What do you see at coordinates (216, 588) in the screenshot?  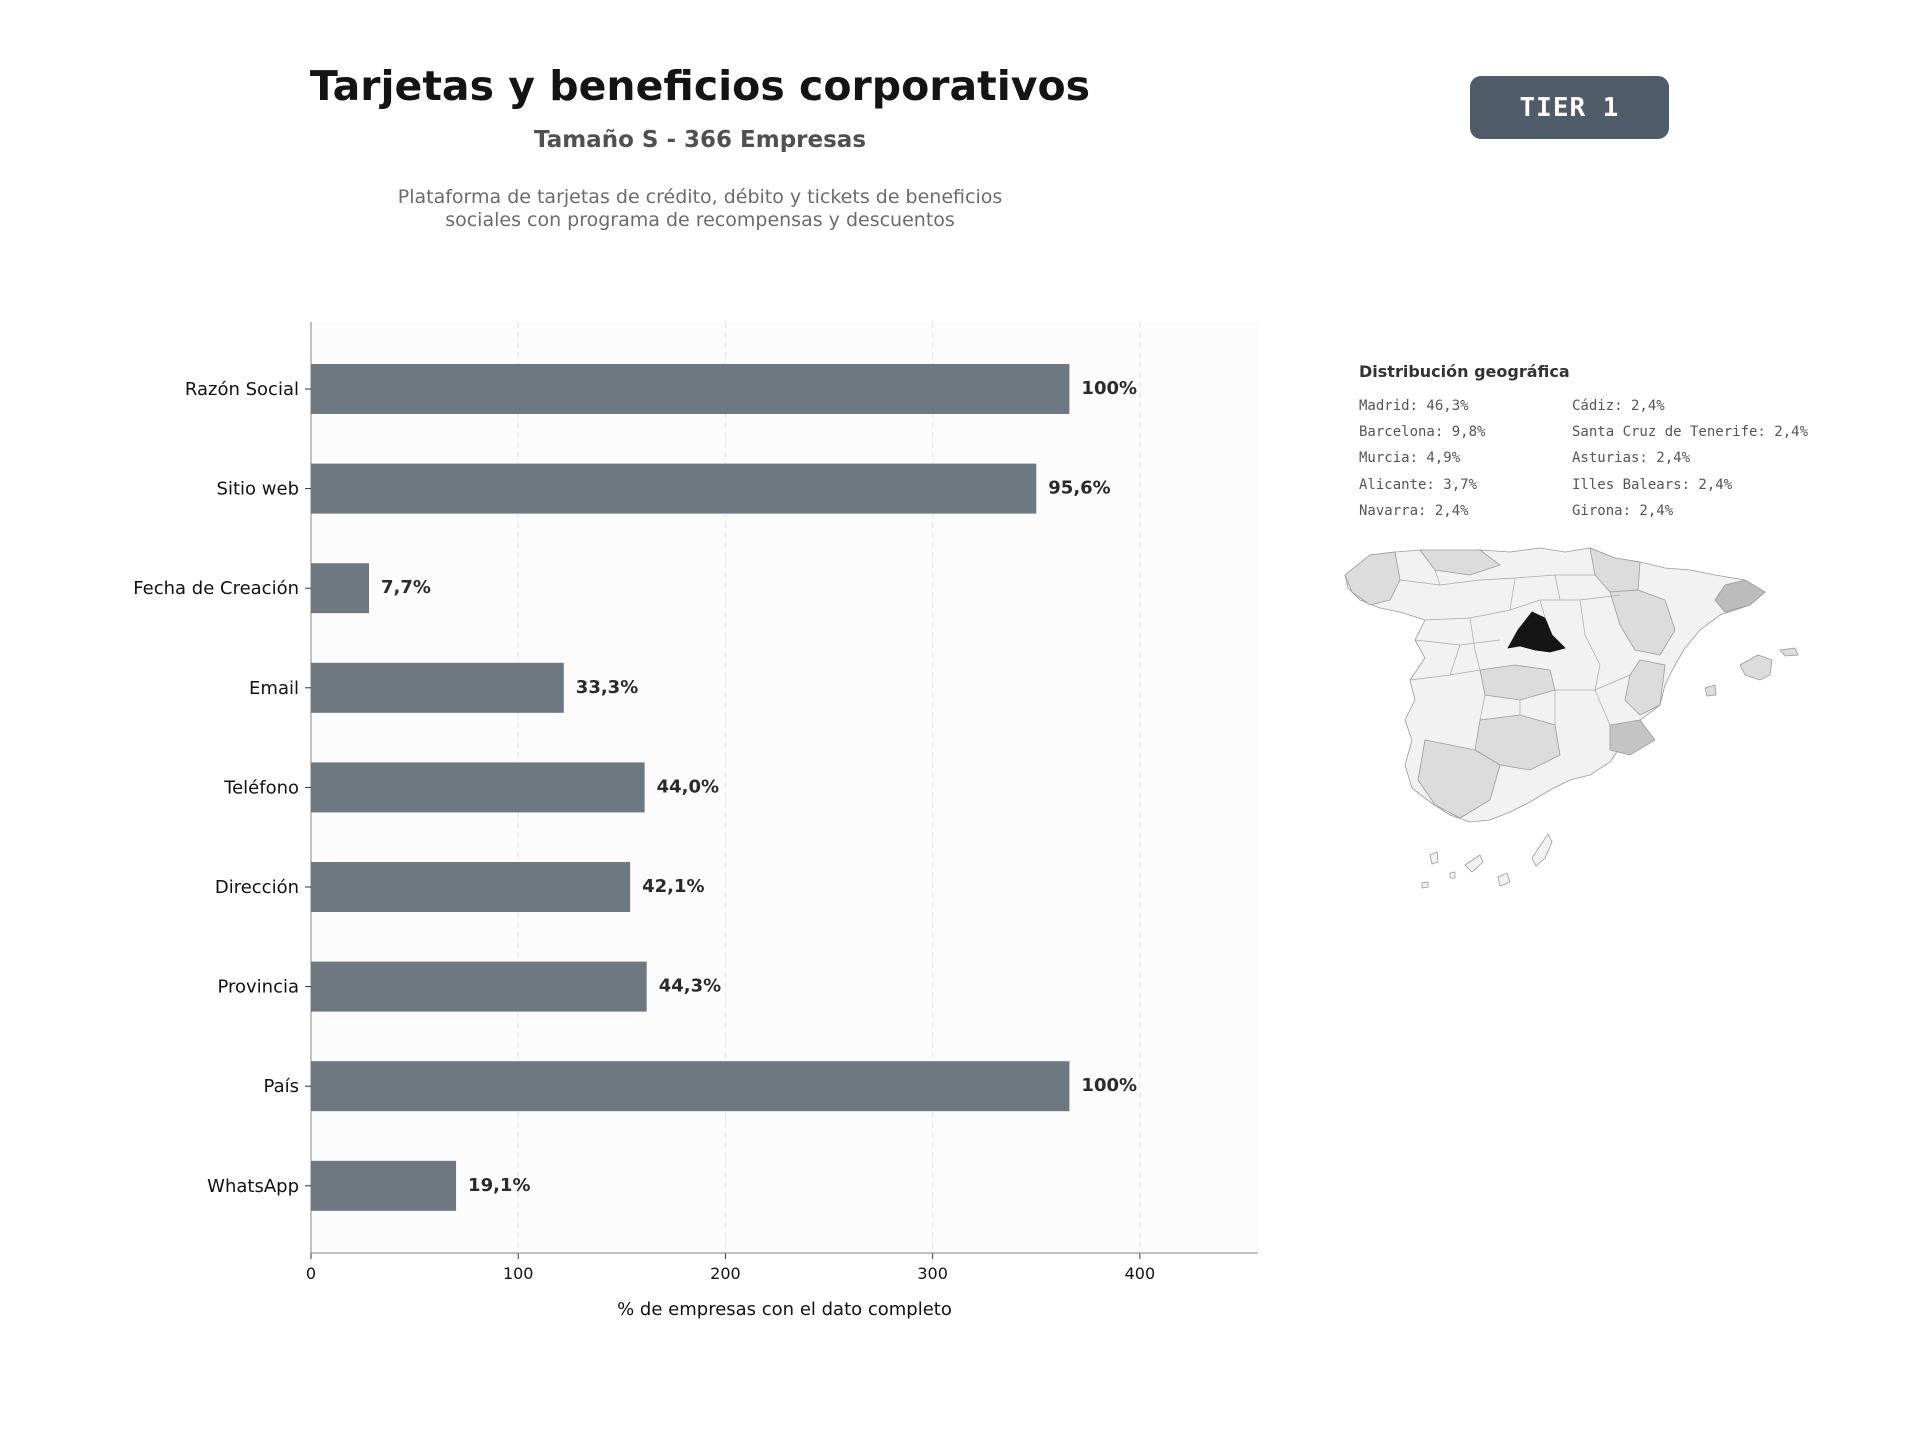 I see `category-label: Fecha de Creación` at bounding box center [216, 588].